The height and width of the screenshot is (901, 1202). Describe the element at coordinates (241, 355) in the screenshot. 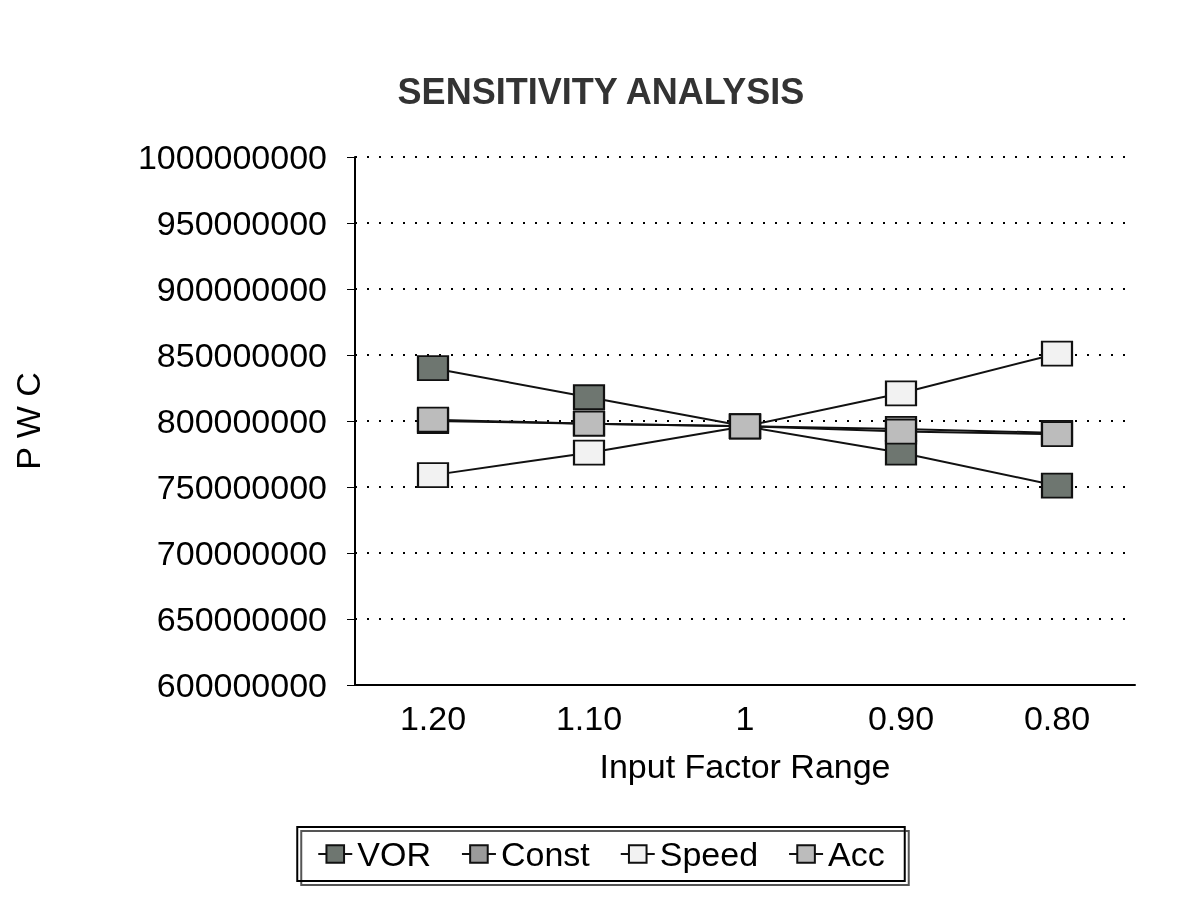

I see `y-tick-label: 850000000` at that location.